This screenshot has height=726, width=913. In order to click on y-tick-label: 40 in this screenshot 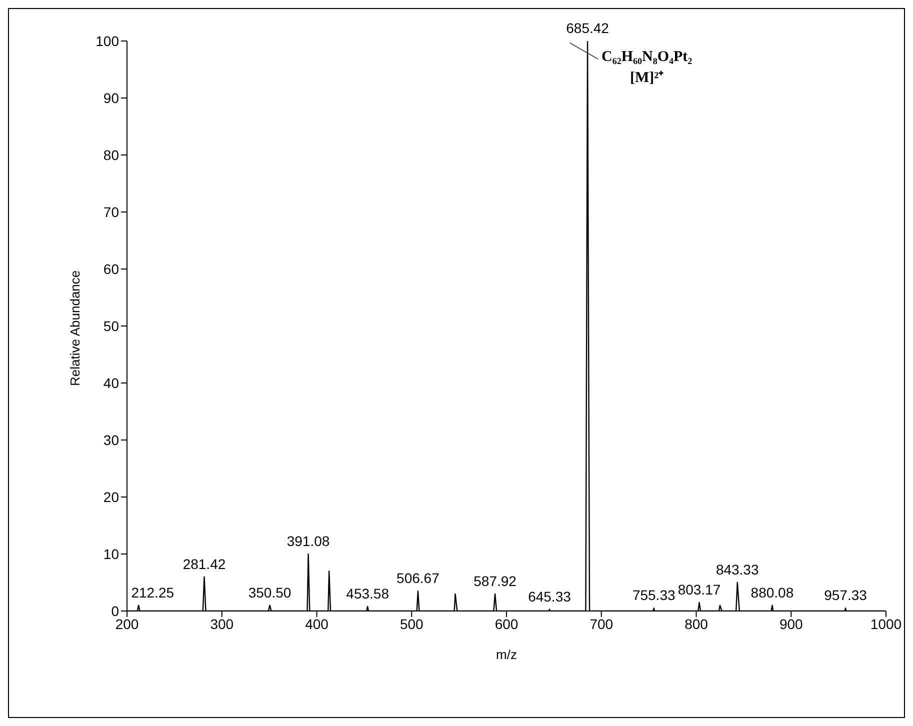, I will do `click(111, 382)`.